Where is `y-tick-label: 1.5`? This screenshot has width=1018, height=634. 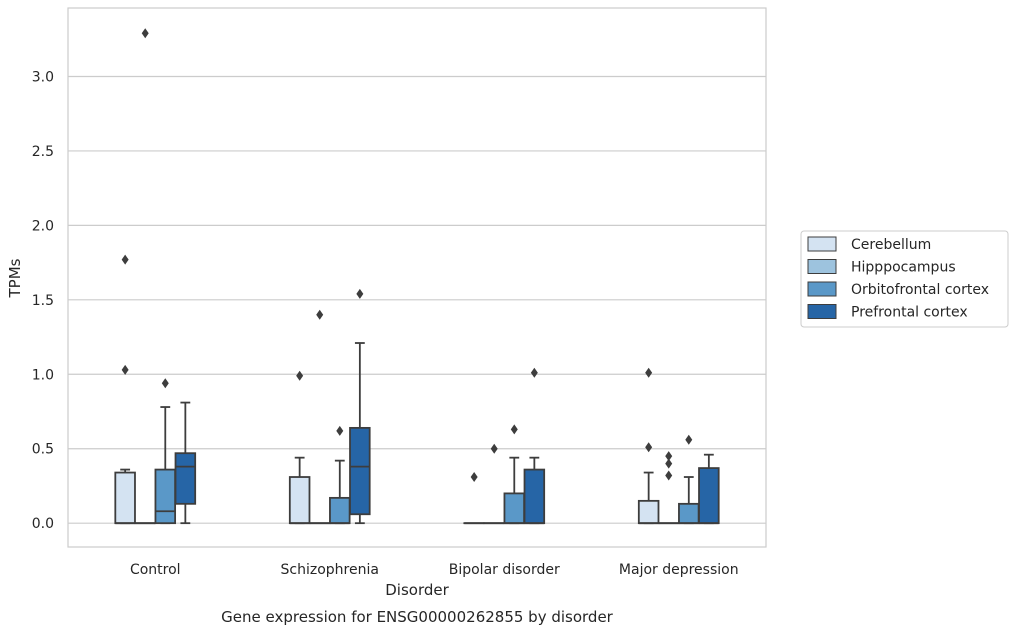 y-tick-label: 1.5 is located at coordinates (43, 301).